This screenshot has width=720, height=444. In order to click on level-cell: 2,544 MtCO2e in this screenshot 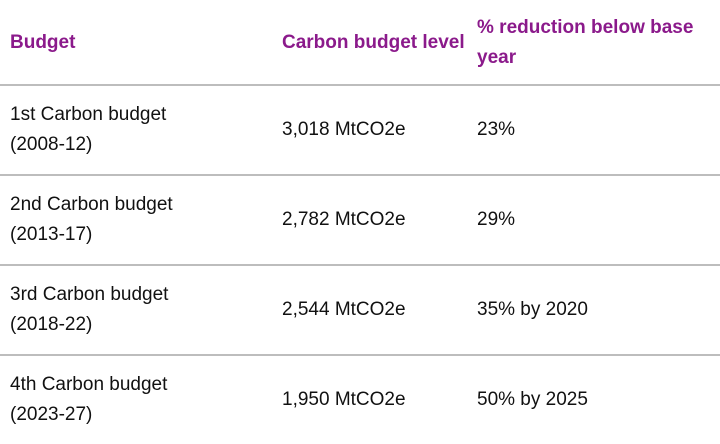, I will do `click(344, 309)`.